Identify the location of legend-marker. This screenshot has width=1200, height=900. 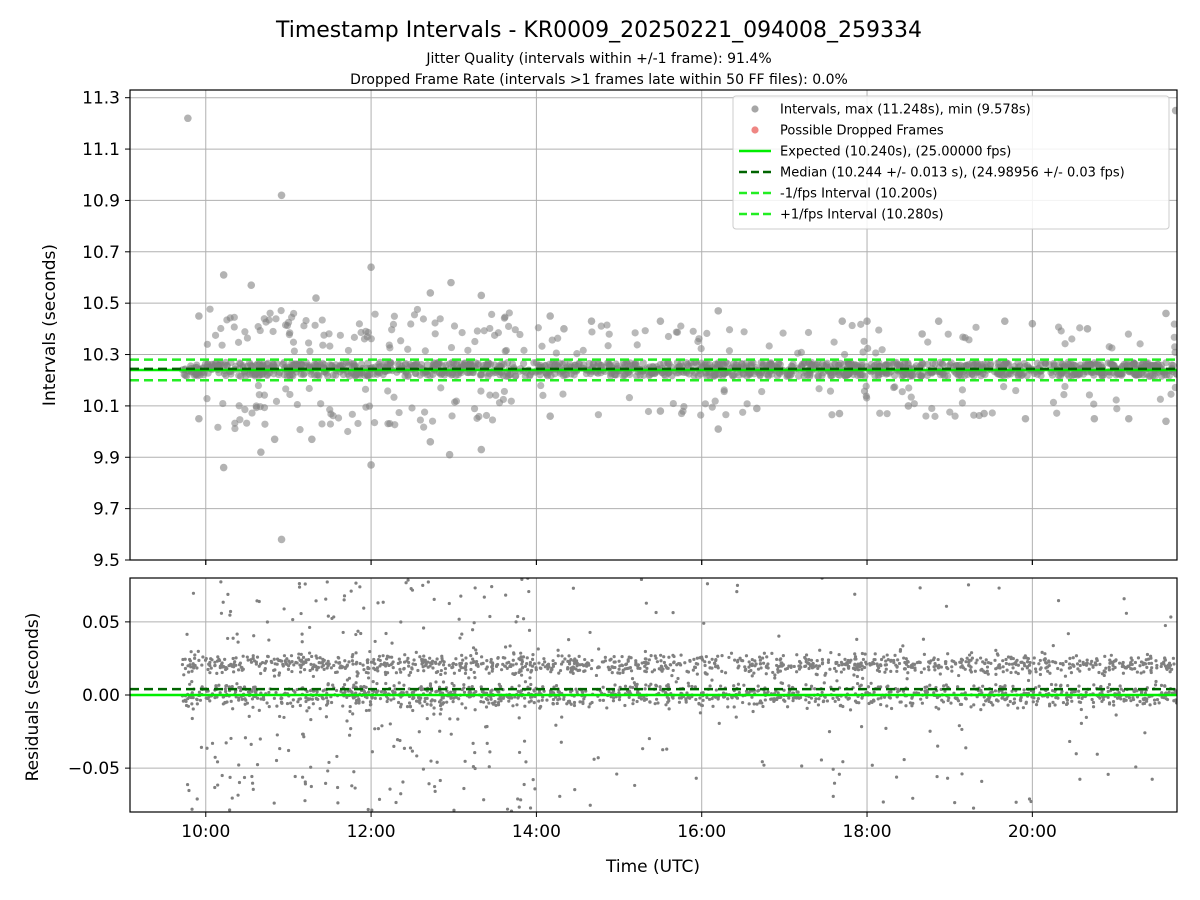
(755, 109).